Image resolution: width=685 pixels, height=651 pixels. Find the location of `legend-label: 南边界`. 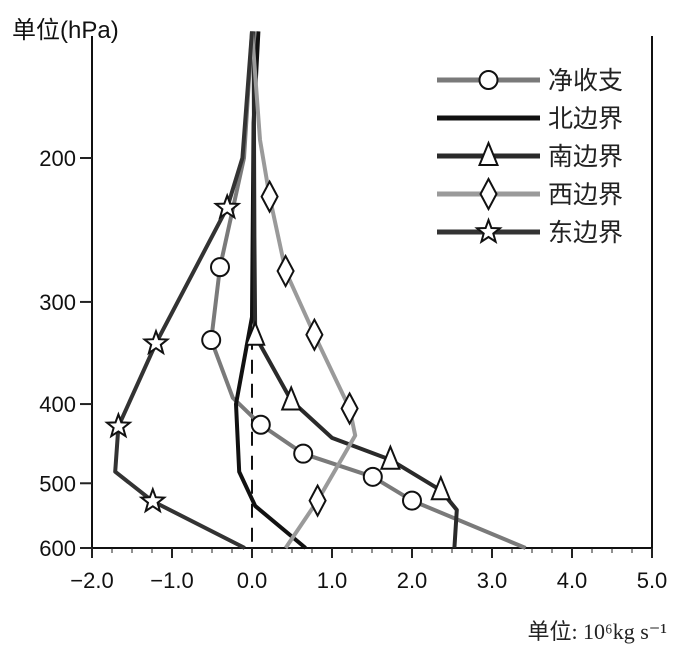

legend-label: 南边界 is located at coordinates (585, 157).